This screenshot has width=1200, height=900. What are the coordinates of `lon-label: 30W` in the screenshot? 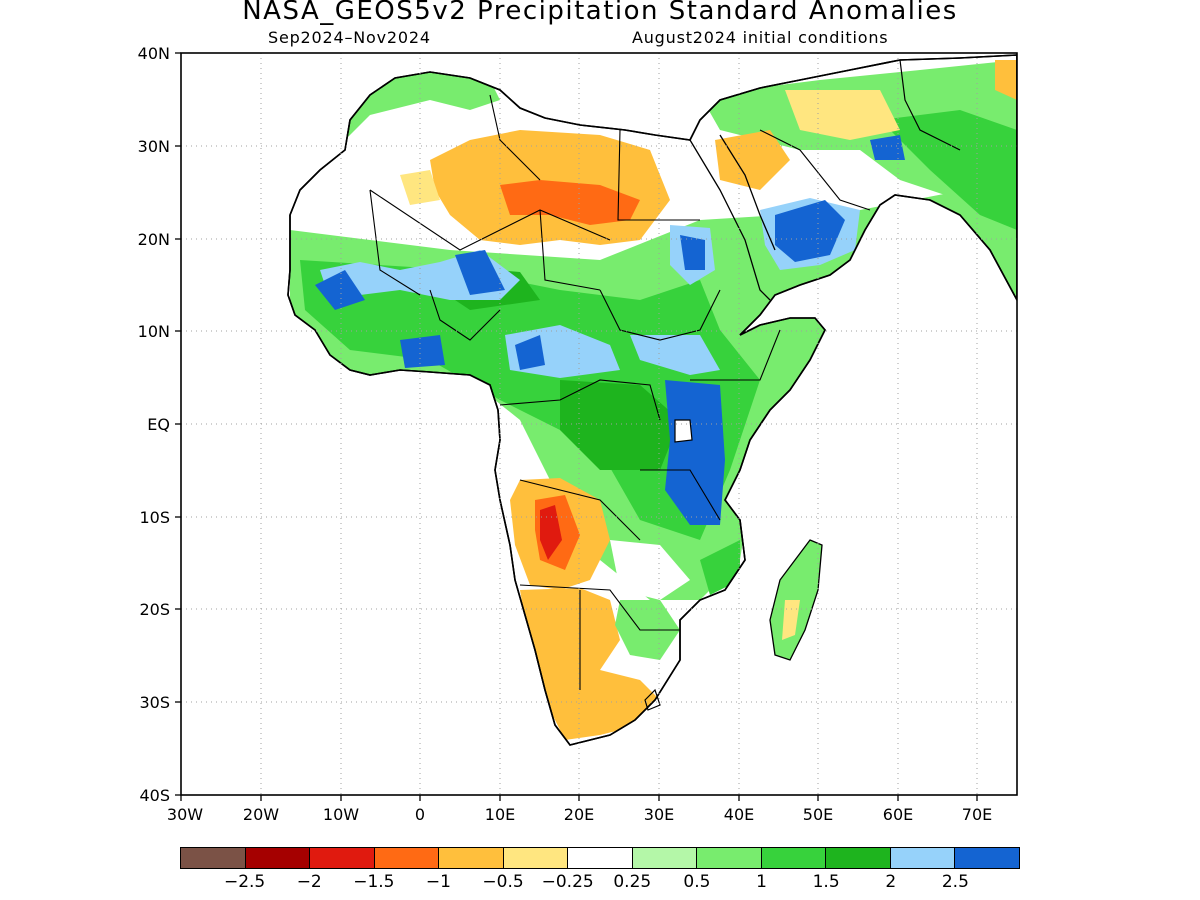 It's located at (185, 814).